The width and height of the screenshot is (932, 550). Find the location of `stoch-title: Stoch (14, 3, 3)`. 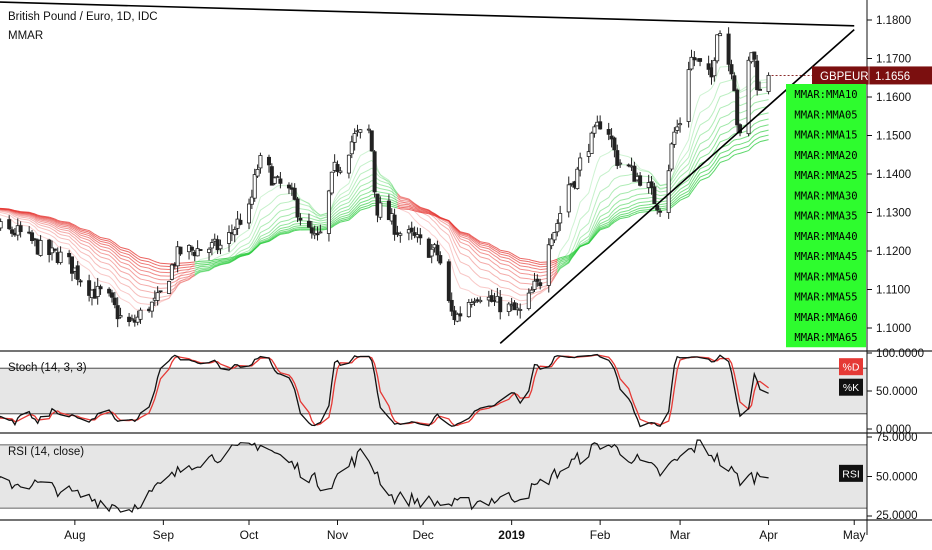

stoch-title: Stoch (14, 3, 3) is located at coordinates (47, 368).